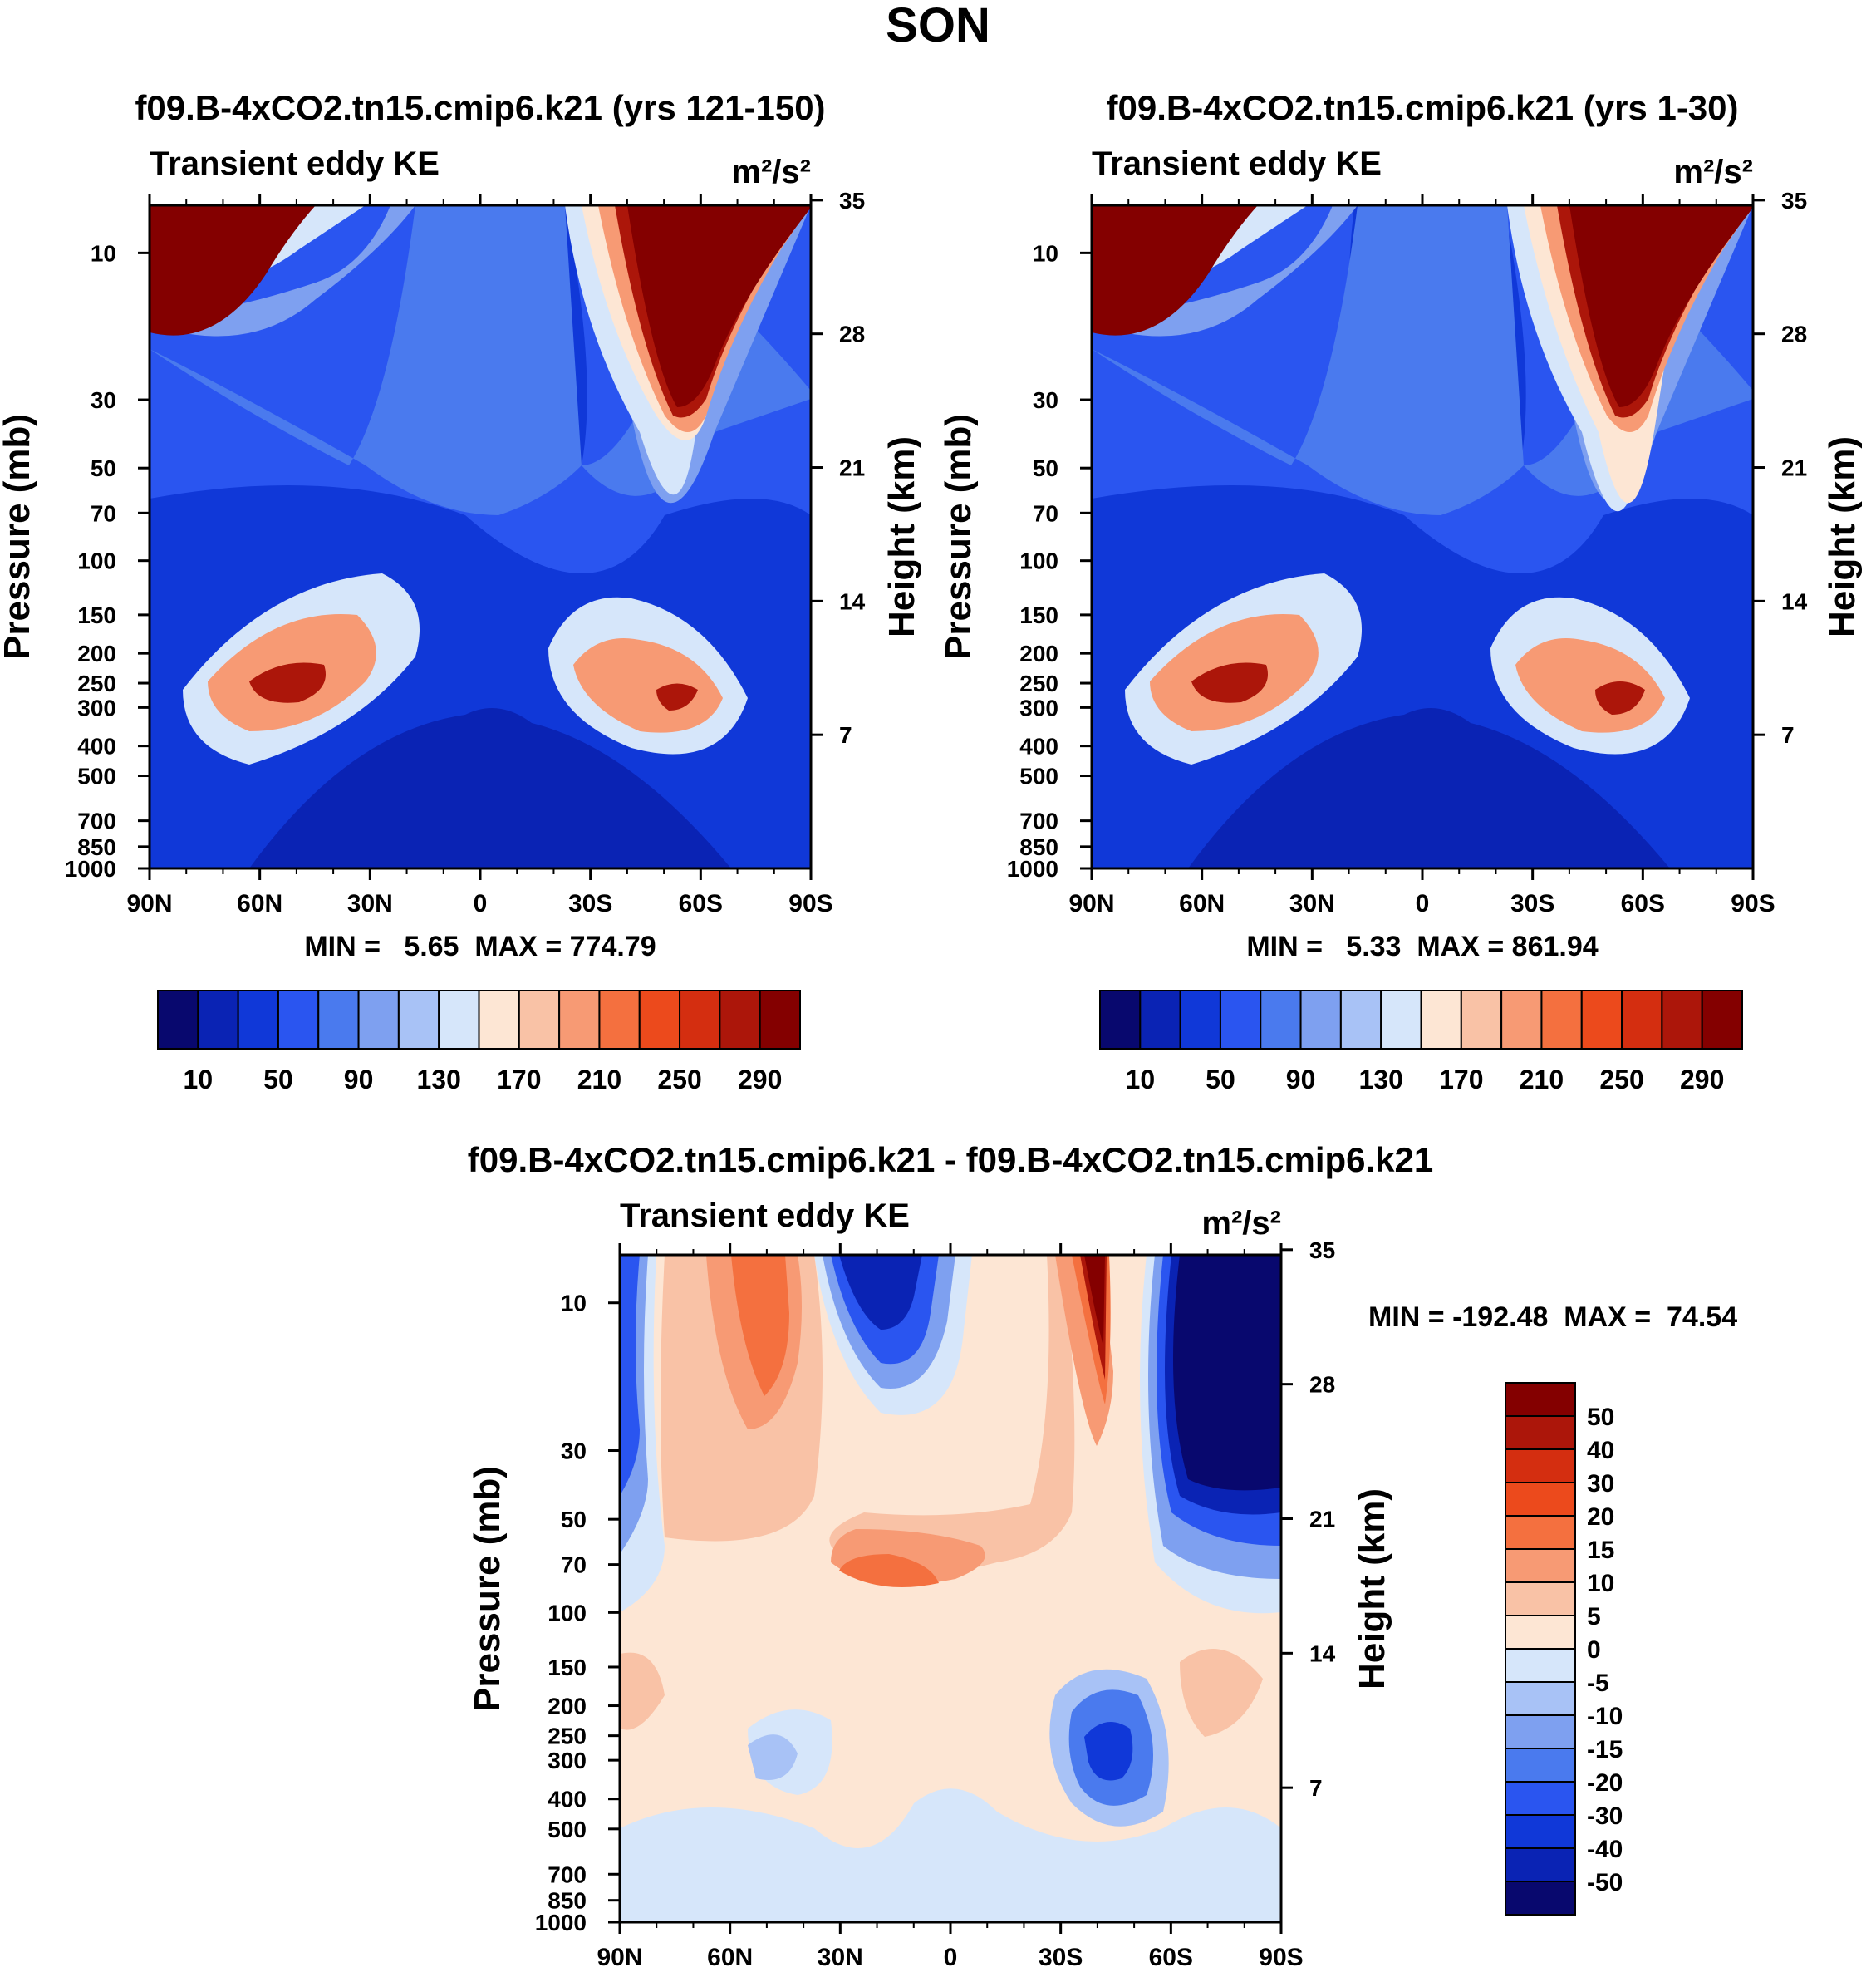 This screenshot has width=1876, height=1982. Describe the element at coordinates (951, 1957) in the screenshot. I see `x-tick-label: 0` at that location.